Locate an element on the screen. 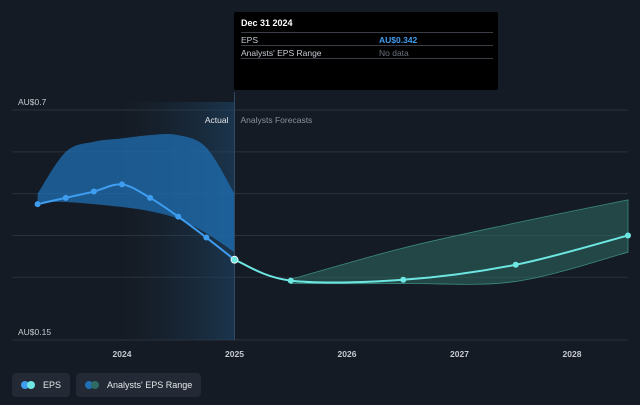 The width and height of the screenshot is (640, 405). legend-item-eps-range: Analysts' EPS Range is located at coordinates (139, 385).